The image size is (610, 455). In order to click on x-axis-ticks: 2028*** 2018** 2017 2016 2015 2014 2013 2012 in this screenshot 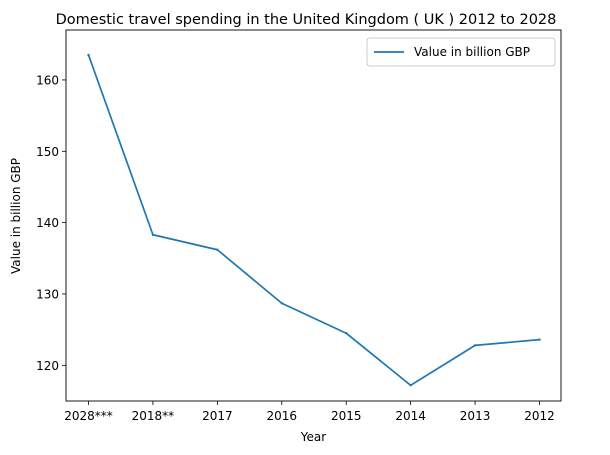, I will do `click(309, 412)`.